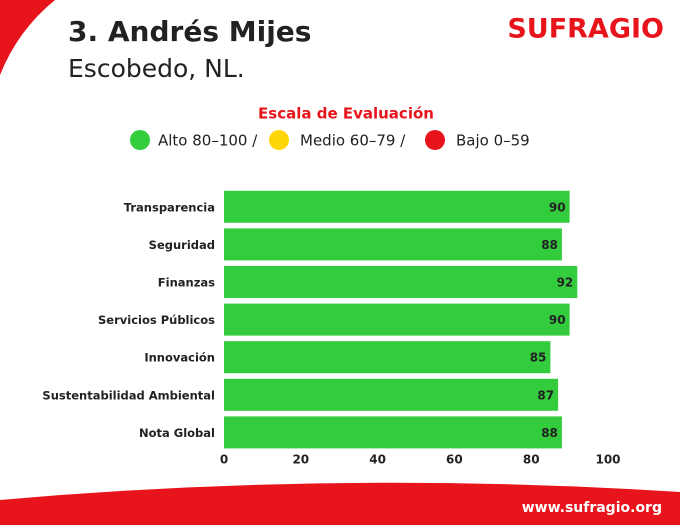 The height and width of the screenshot is (525, 680). I want to click on y-tick-label: Finanzas, so click(186, 283).